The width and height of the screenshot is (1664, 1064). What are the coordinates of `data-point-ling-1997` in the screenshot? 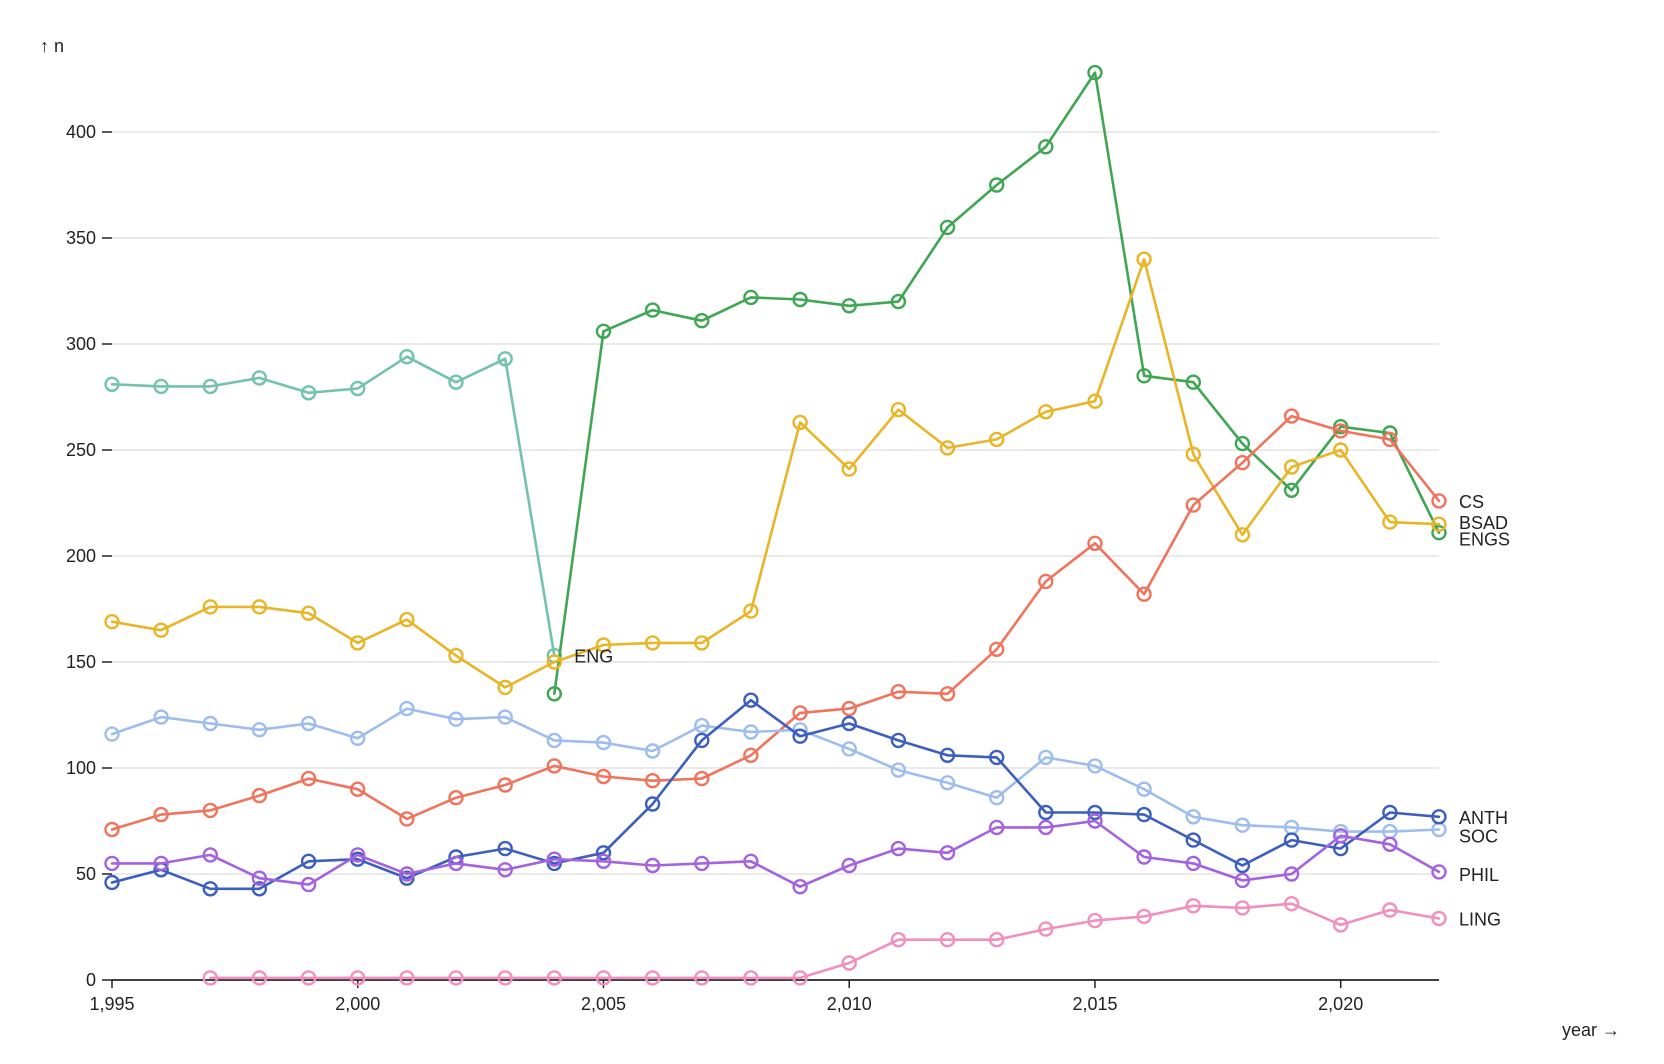 It's located at (210, 978).